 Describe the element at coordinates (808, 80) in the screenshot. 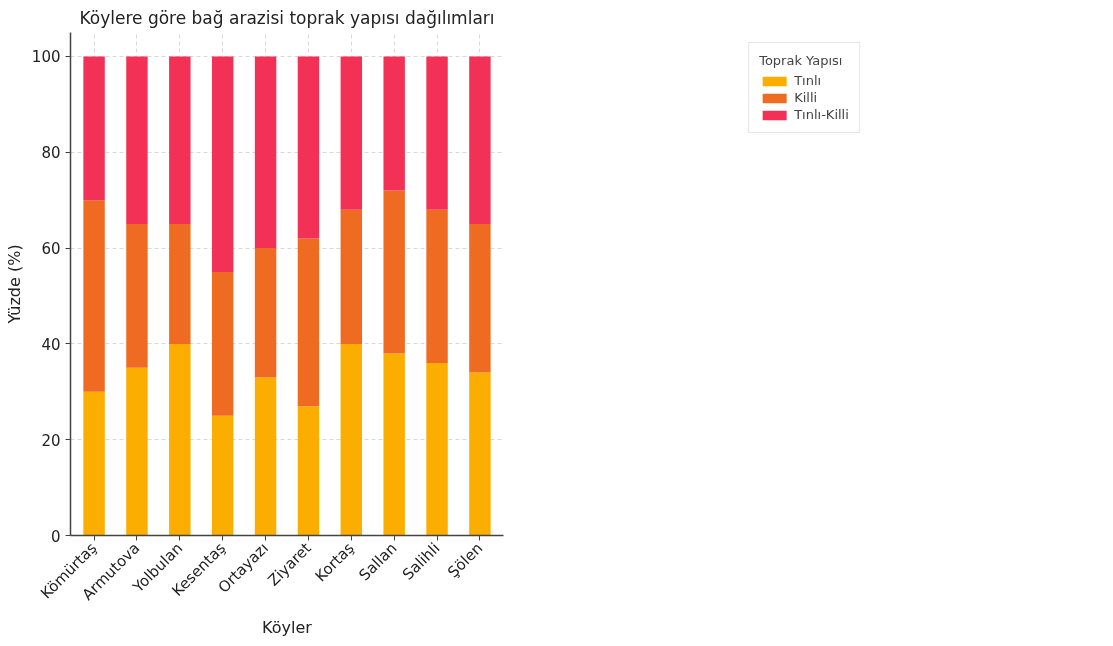

I see `legend-label: Tınlı` at that location.